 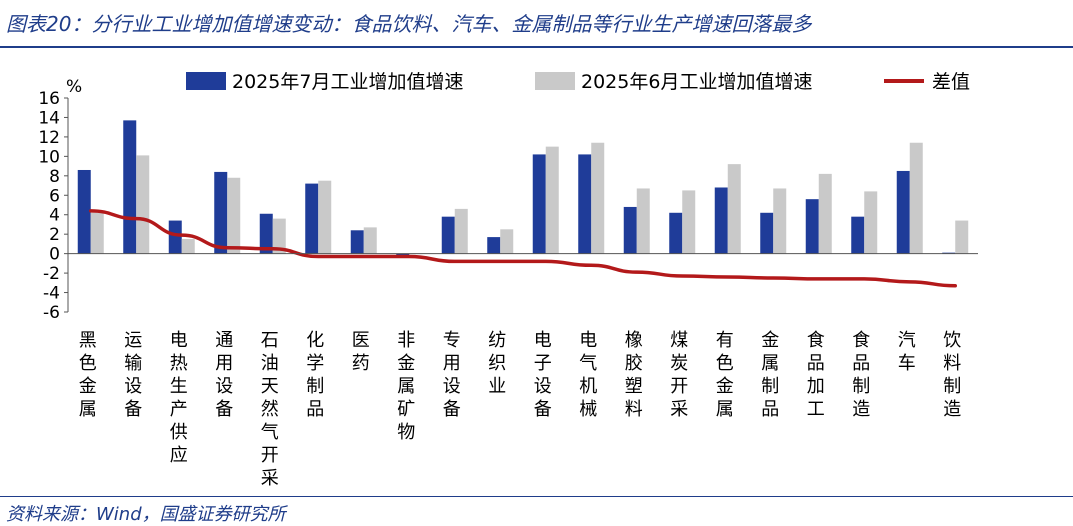 What do you see at coordinates (361, 352) in the screenshot?
I see `x-tick-label: 医药` at bounding box center [361, 352].